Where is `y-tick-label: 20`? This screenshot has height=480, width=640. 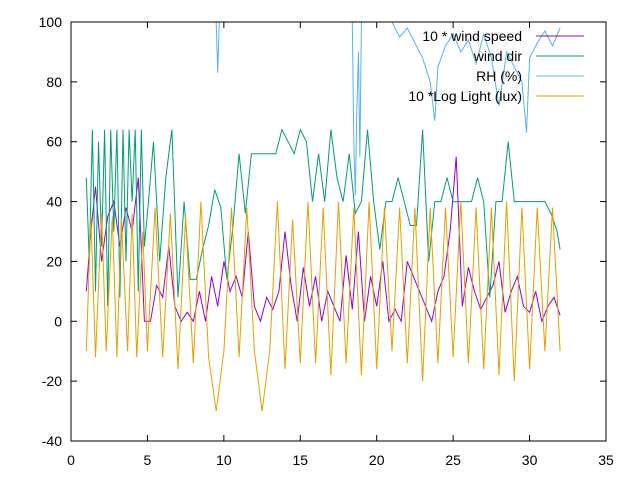
y-tick-label: 20 is located at coordinates (54, 261).